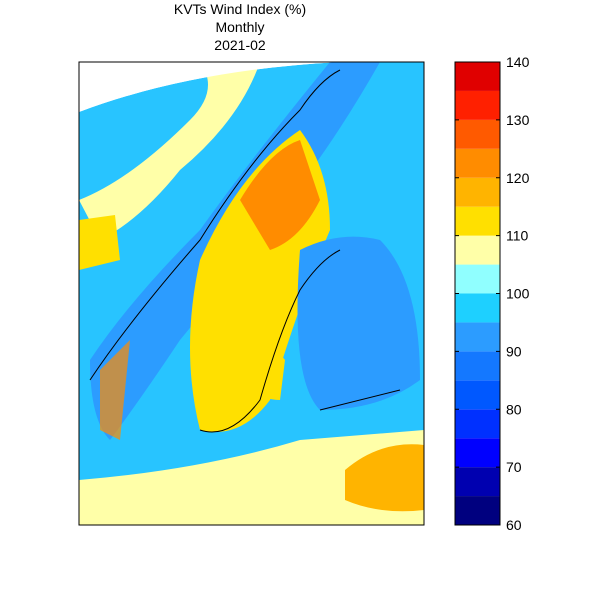  What do you see at coordinates (518, 294) in the screenshot?
I see `colorbar-tick-label: 100` at bounding box center [518, 294].